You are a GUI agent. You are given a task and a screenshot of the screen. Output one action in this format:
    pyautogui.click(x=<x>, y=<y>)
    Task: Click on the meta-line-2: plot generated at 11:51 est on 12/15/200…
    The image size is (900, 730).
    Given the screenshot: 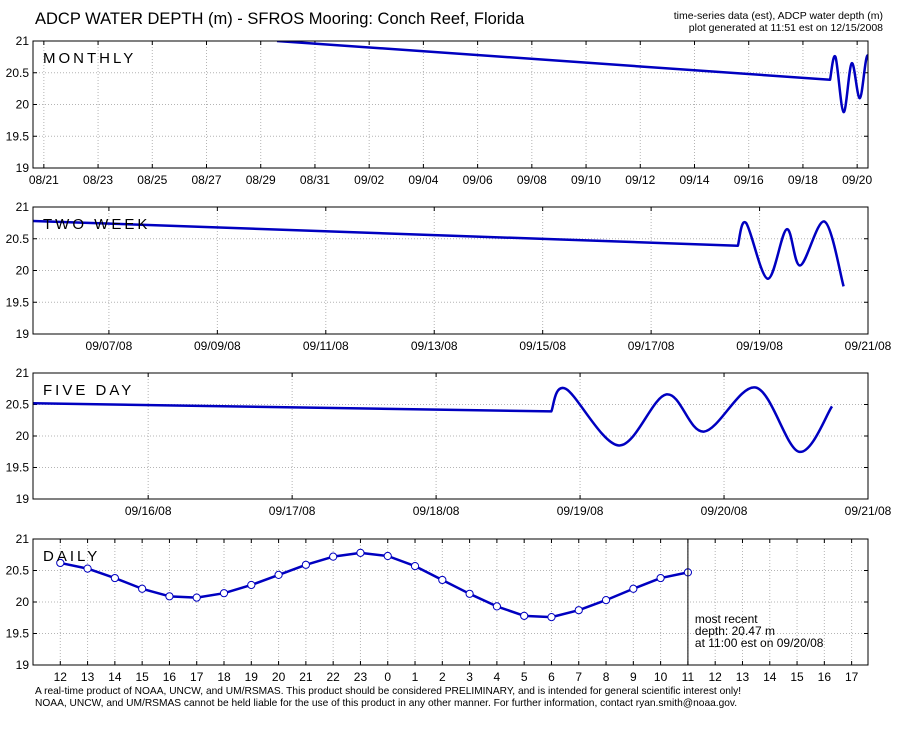 What is the action you would take?
    pyautogui.click(x=785, y=28)
    